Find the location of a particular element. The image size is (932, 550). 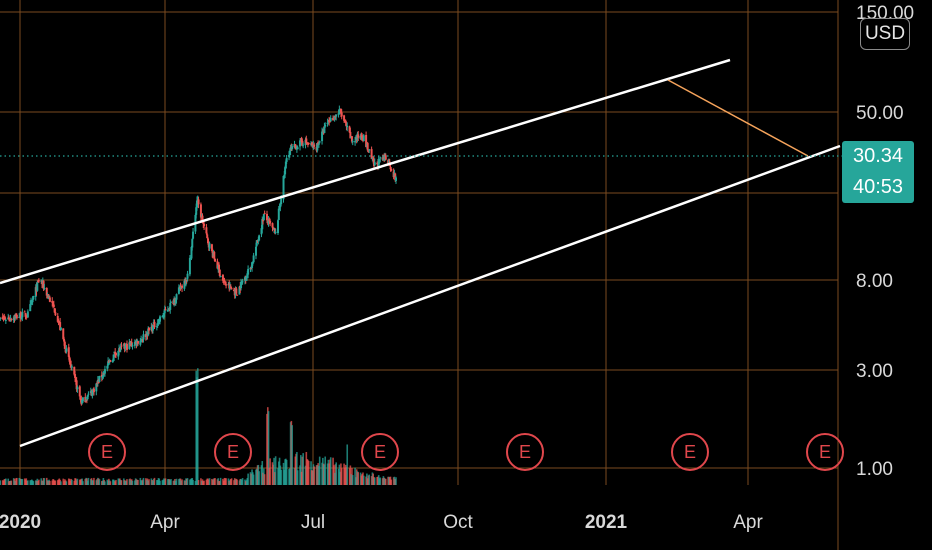

x-tick-label: 2020 is located at coordinates (20, 522).